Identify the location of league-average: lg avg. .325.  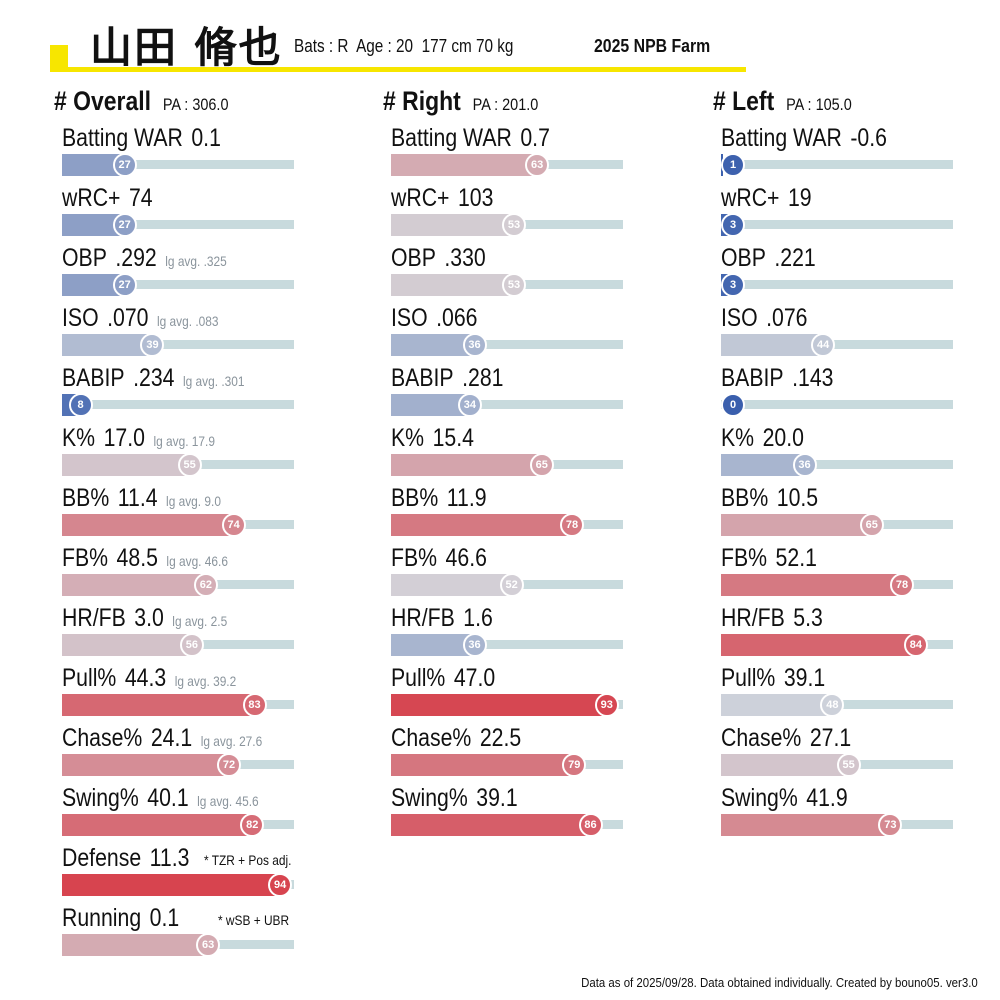
(196, 261).